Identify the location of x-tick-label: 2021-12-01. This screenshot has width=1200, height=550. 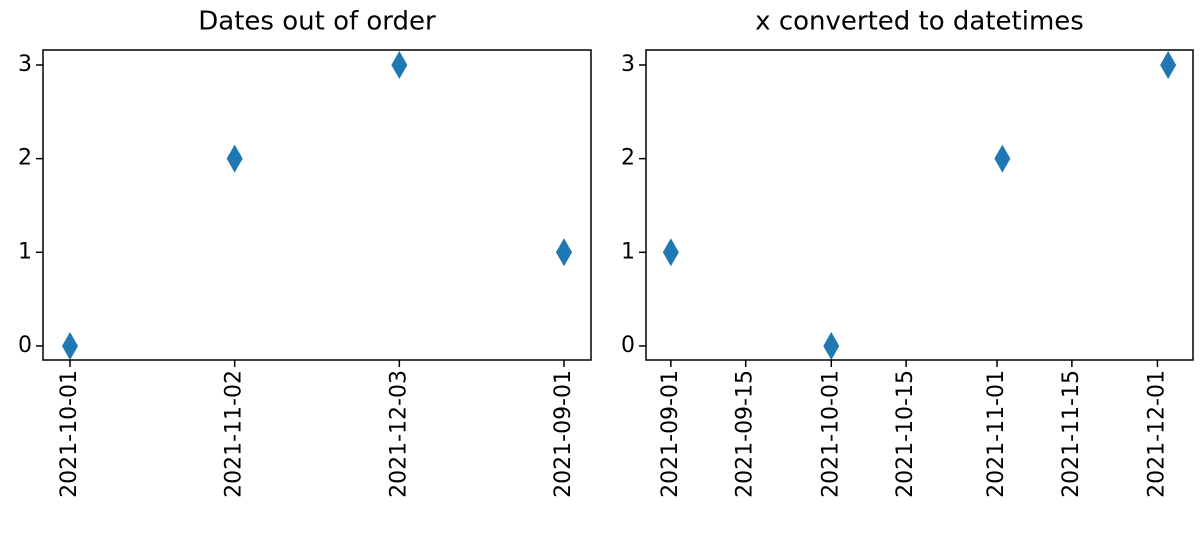
(1156, 434).